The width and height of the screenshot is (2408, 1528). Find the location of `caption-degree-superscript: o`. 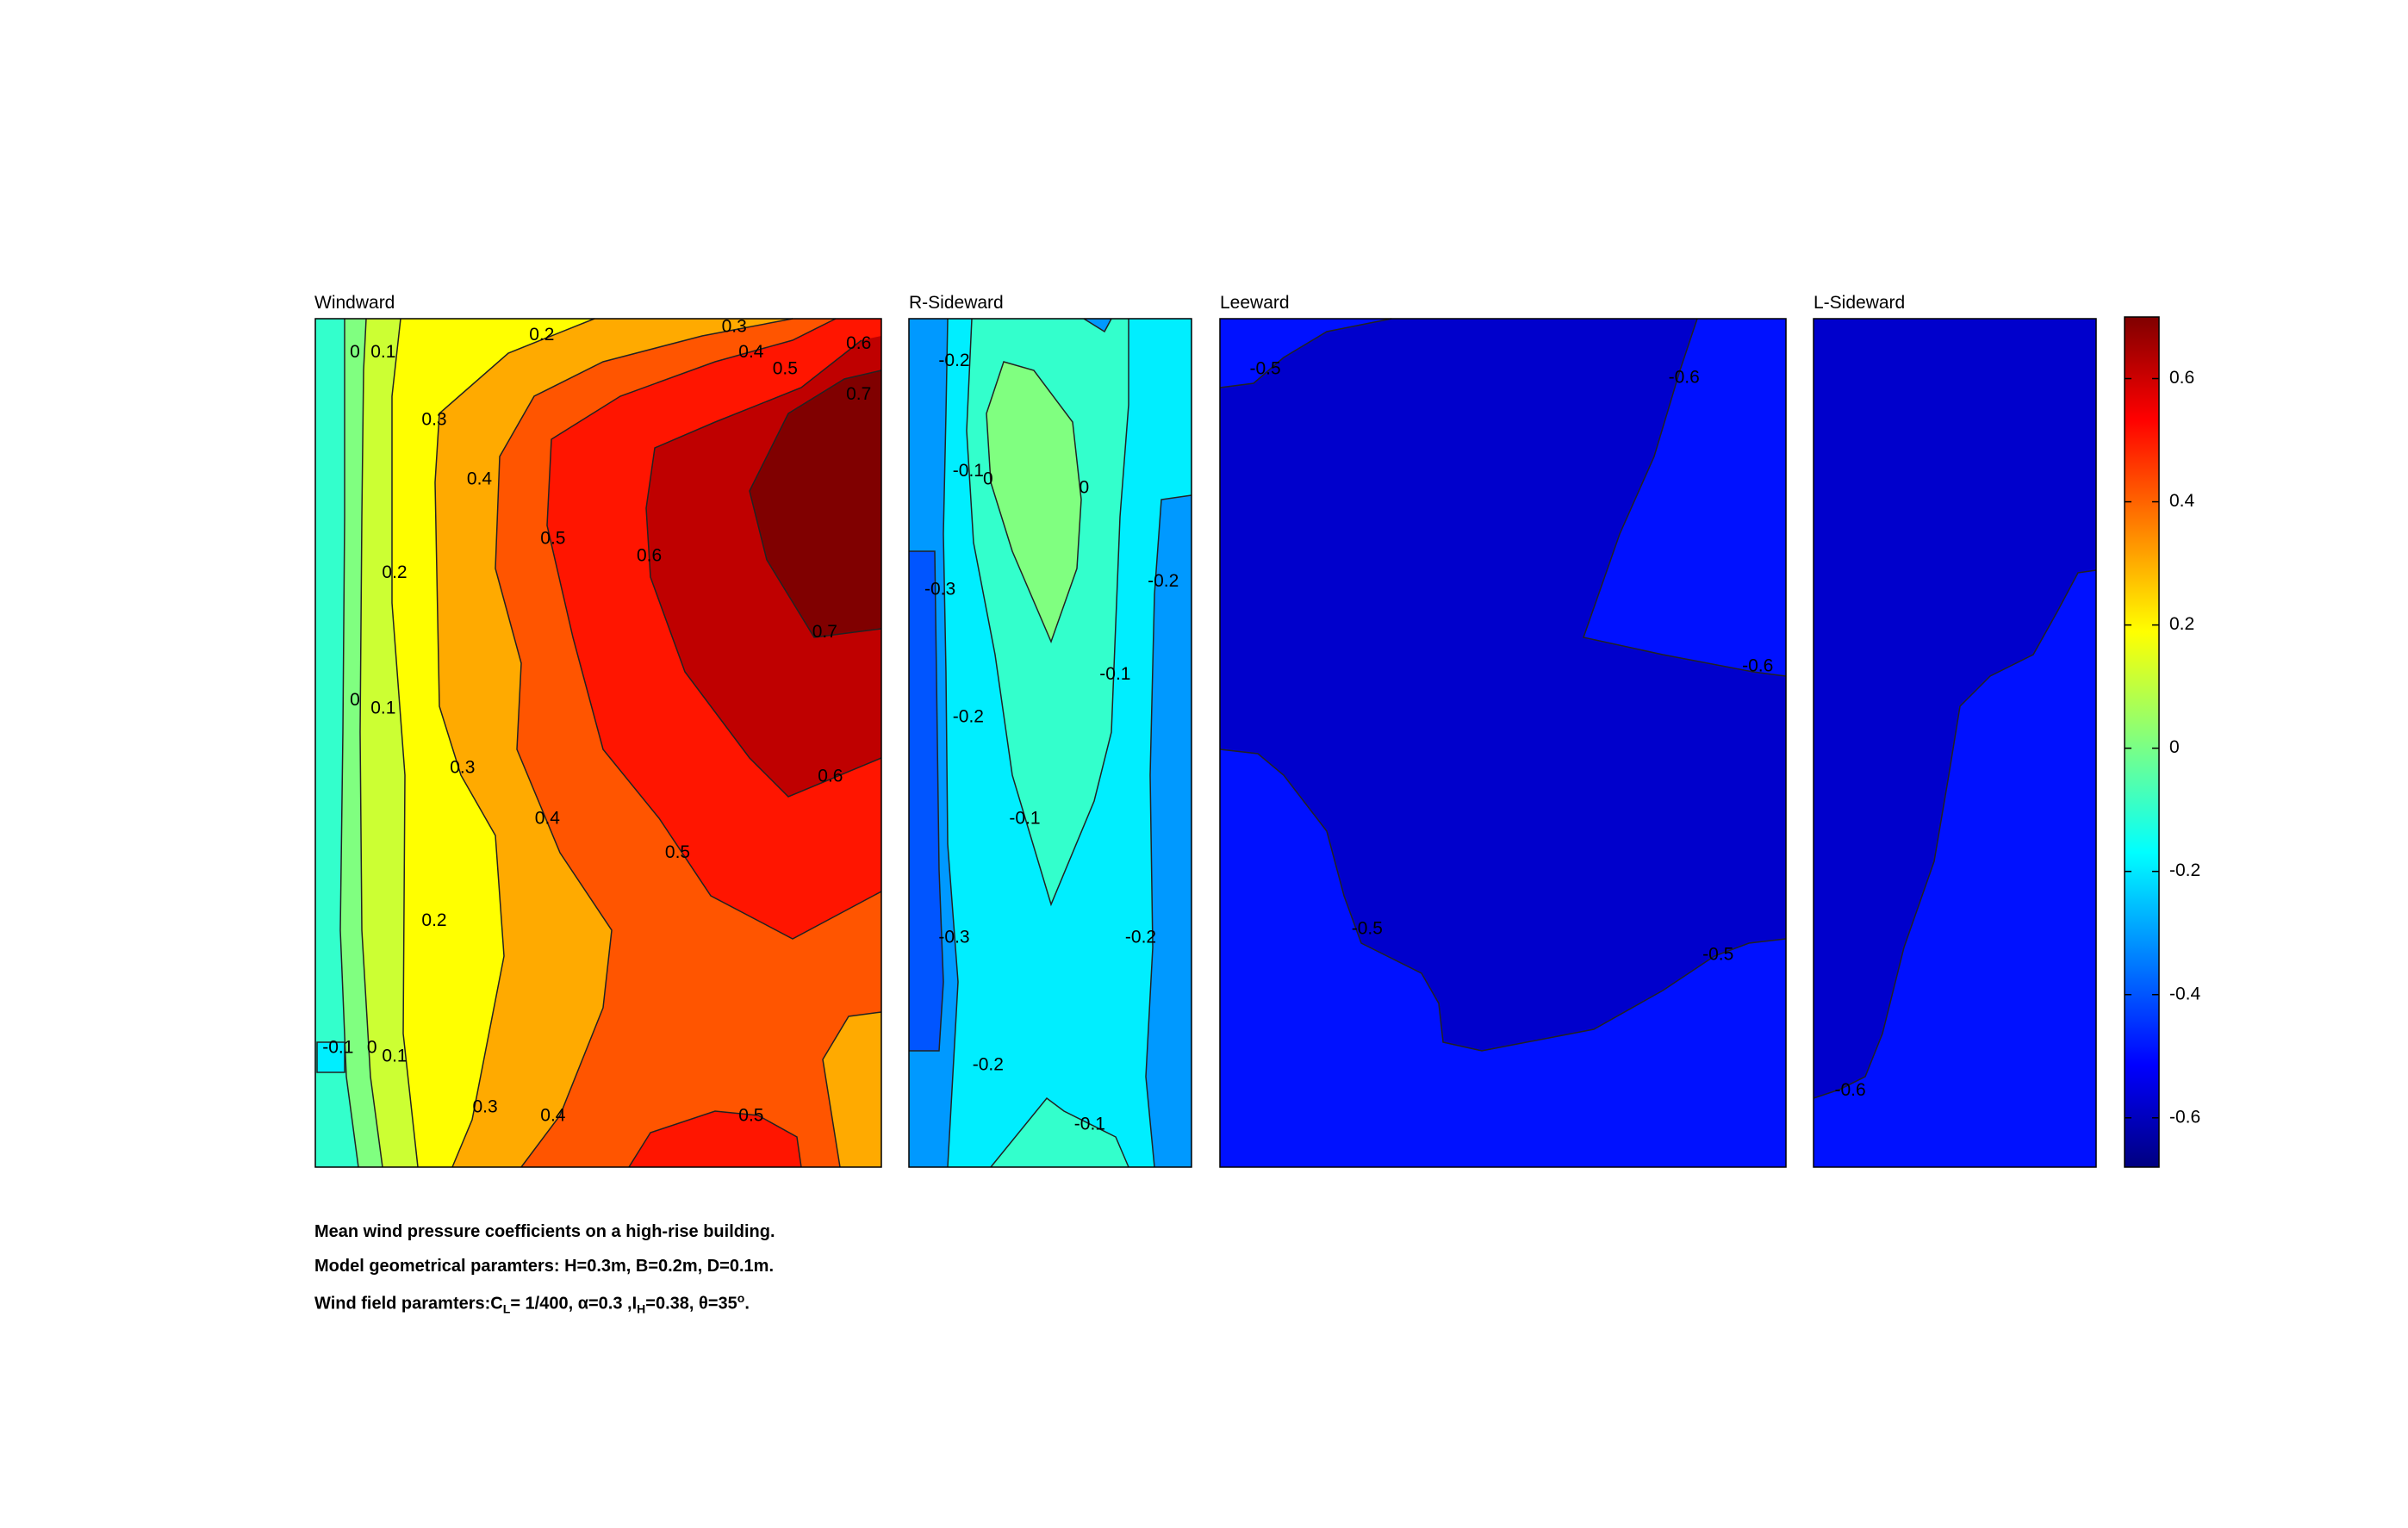

caption-degree-superscript: o is located at coordinates (741, 1298).